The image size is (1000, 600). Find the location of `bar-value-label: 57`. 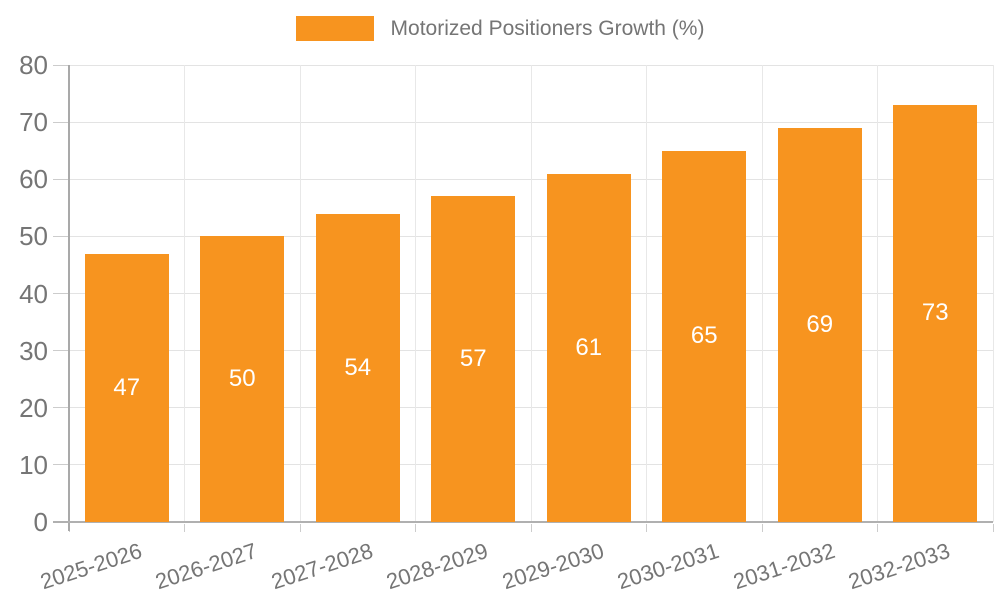

bar-value-label: 57 is located at coordinates (473, 359).